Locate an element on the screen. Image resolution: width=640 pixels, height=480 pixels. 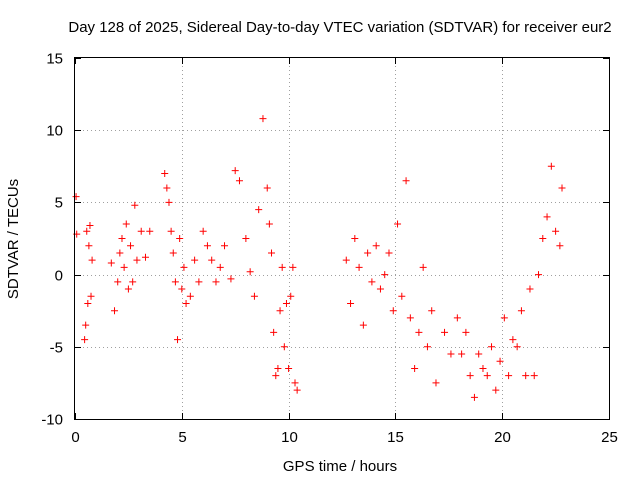
y-tick-label: 10 is located at coordinates (54, 131).